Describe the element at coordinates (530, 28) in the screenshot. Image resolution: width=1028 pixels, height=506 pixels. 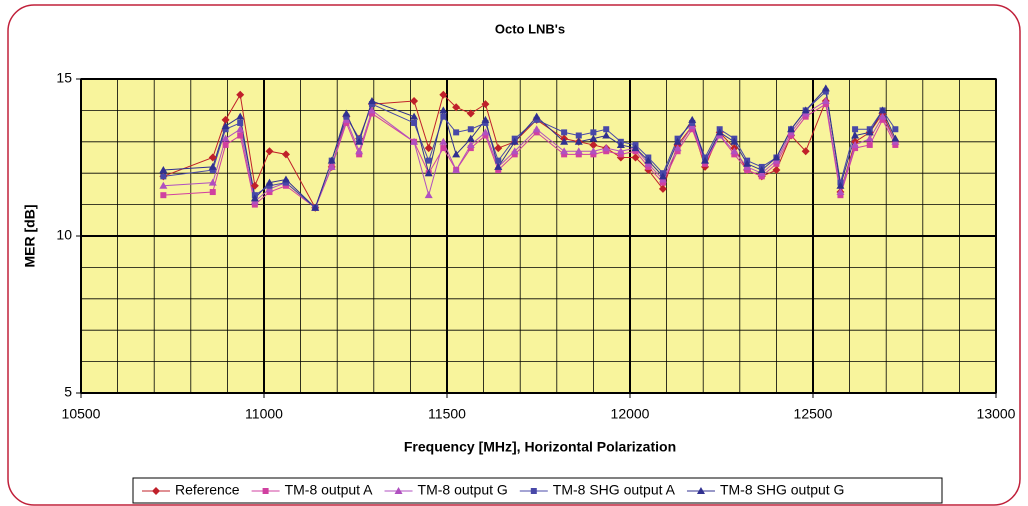
I see `chart-title: Octo LNB's` at that location.